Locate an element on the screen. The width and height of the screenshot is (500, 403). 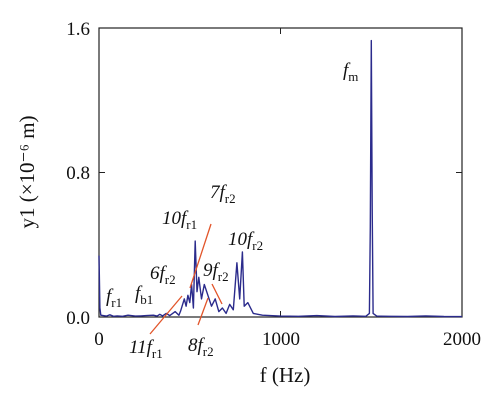
annotation-10fr2: 10fr2 is located at coordinates (245, 241).